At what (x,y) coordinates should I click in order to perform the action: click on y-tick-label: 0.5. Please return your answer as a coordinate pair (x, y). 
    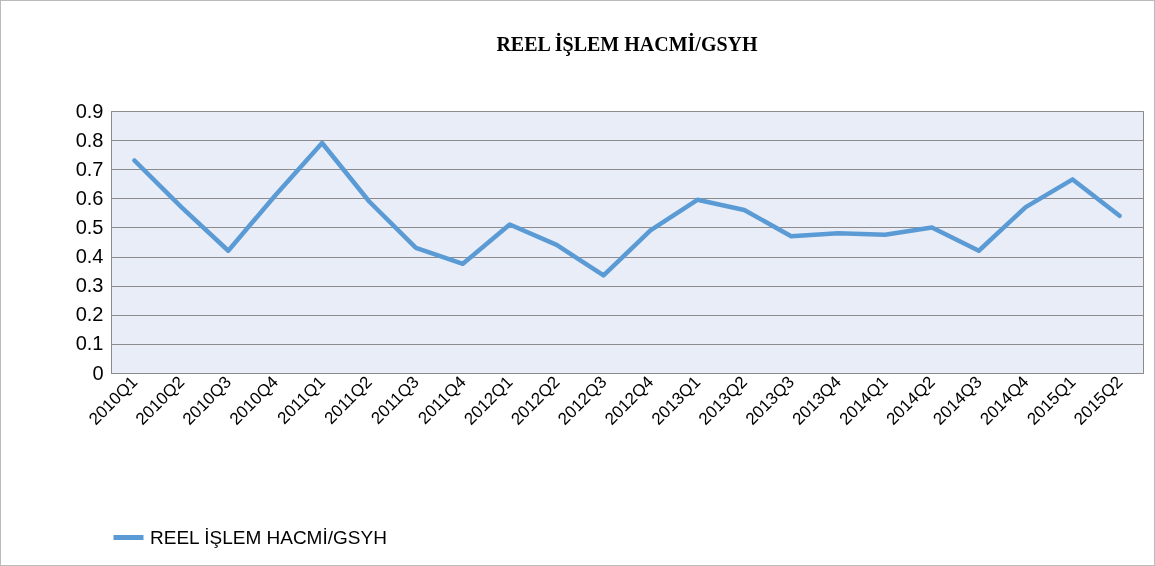
    Looking at the image, I should click on (89, 226).